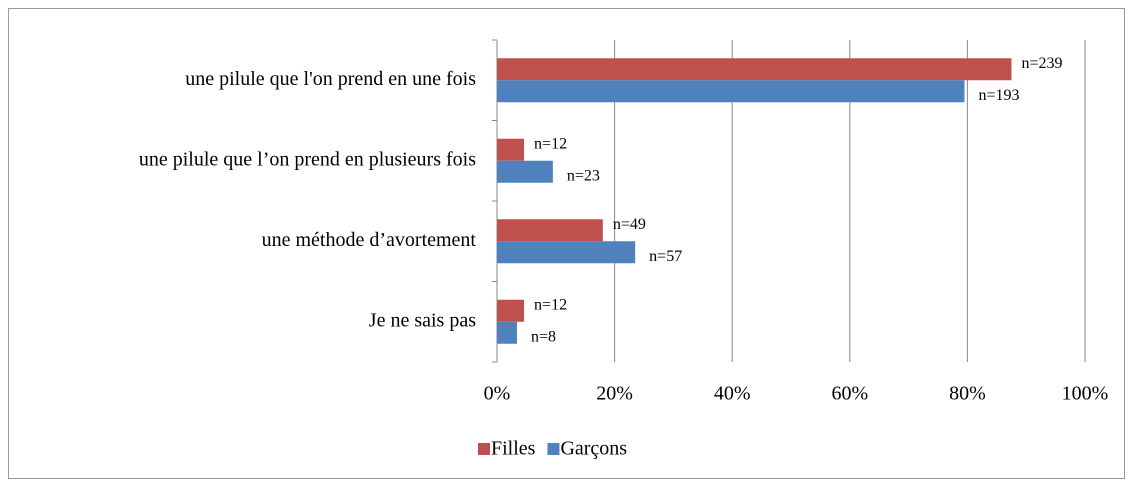  Describe the element at coordinates (849, 394) in the screenshot. I see `x-tick-label: 60%` at that location.